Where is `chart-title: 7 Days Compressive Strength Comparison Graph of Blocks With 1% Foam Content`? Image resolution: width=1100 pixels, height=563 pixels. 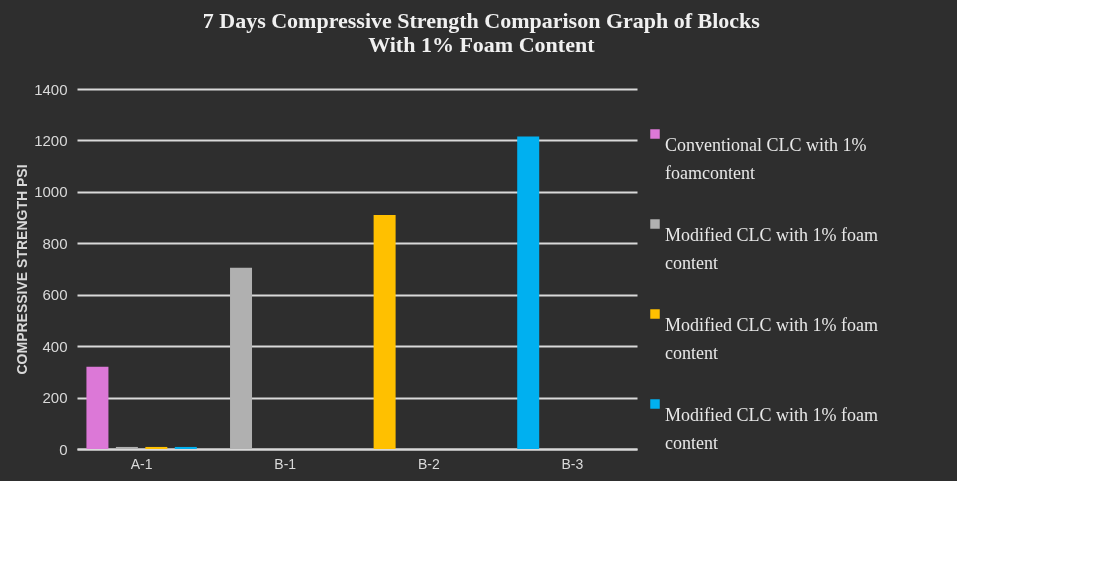 chart-title: 7 Days Compressive Strength Comparison Graph of Blocks With 1% Foam Content is located at coordinates (481, 32).